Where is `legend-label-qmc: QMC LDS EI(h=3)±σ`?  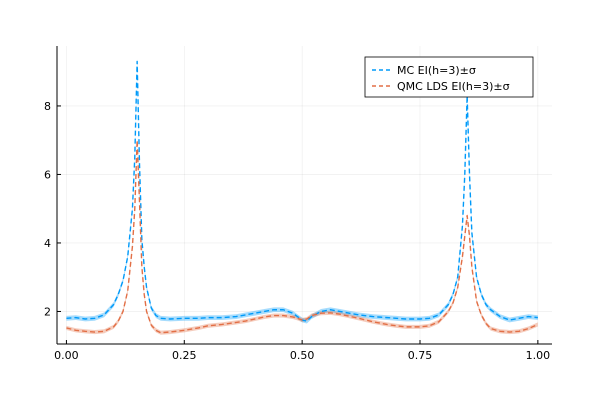 legend-label-qmc: QMC LDS EI(h=3)±σ is located at coordinates (453, 86).